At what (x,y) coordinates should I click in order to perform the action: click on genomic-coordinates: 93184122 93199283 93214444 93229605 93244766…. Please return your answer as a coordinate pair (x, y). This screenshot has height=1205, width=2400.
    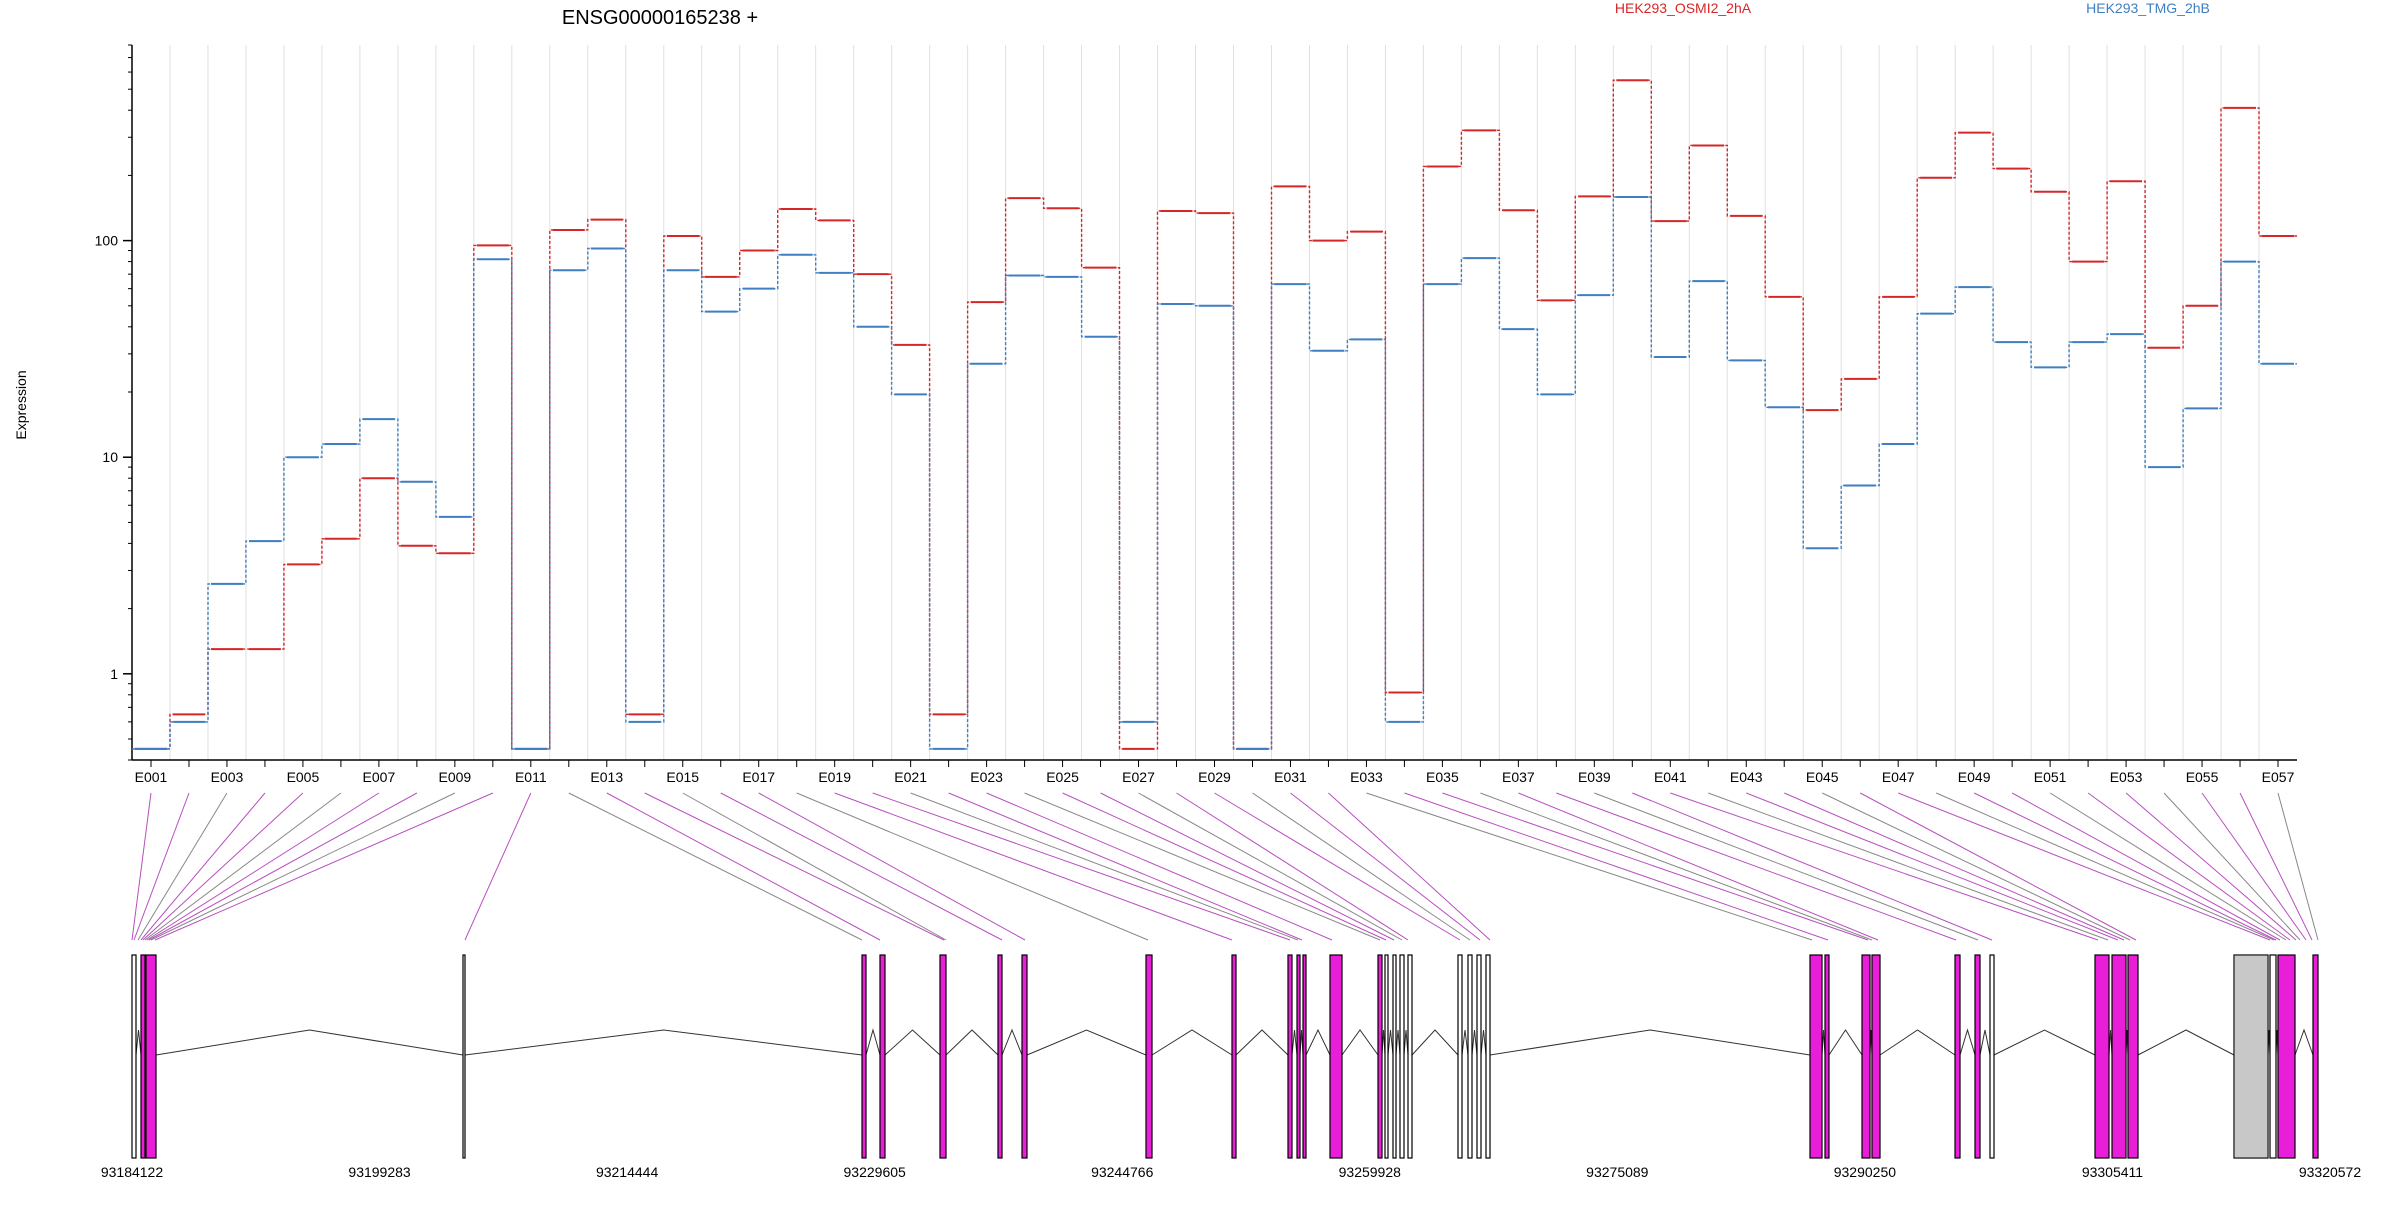
    Looking at the image, I should click on (1231, 1172).